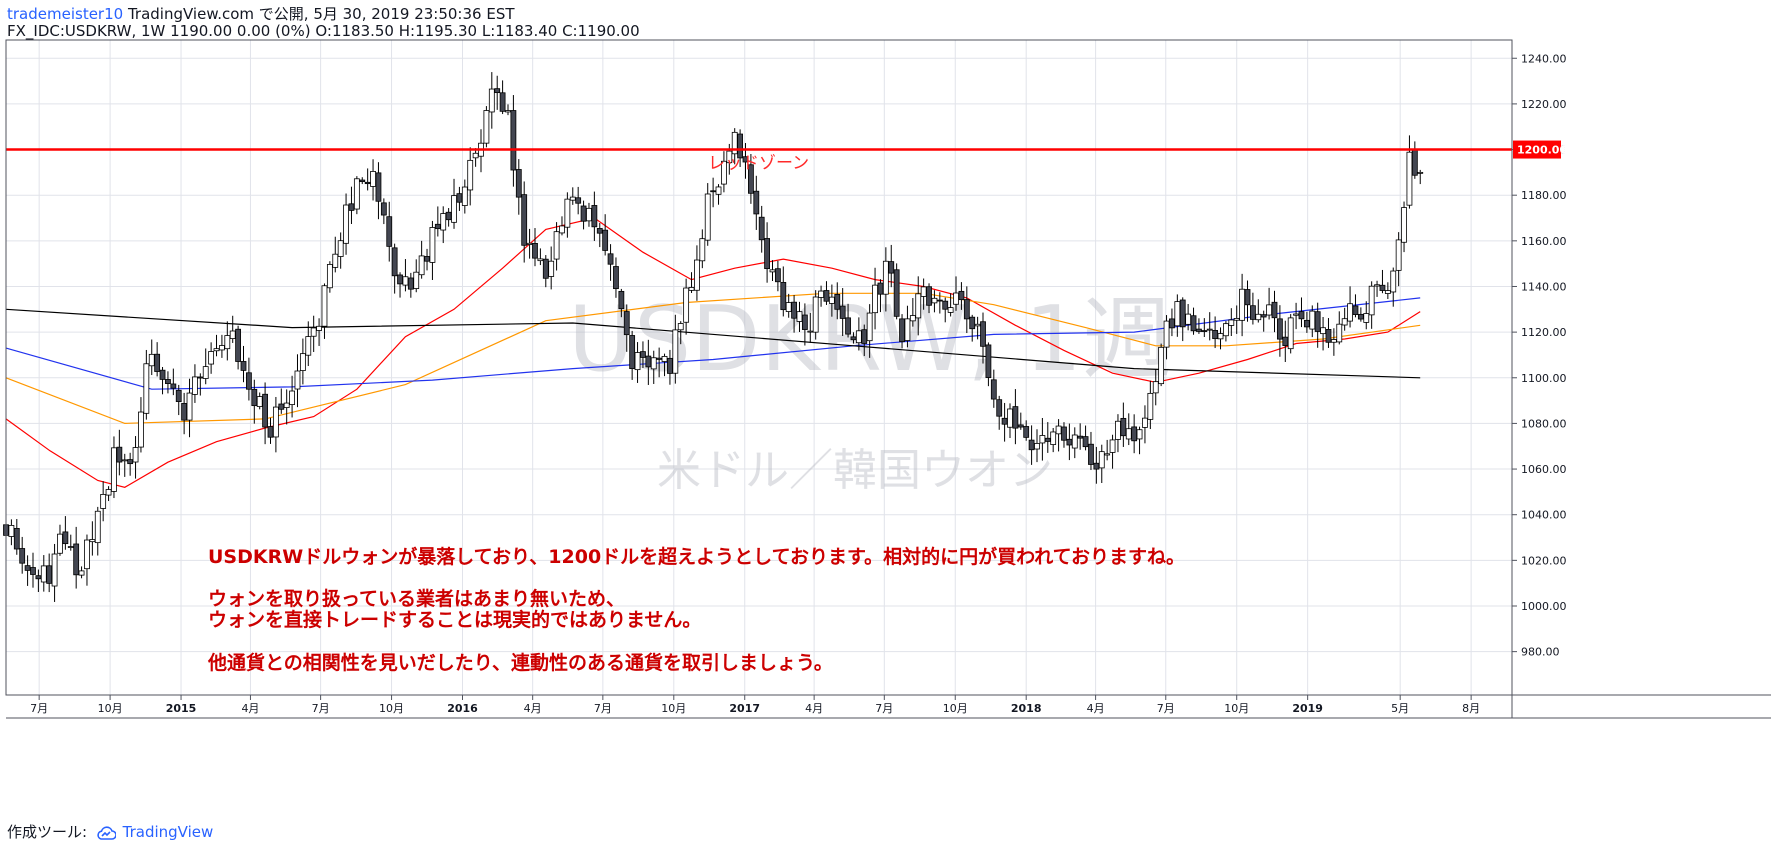 This screenshot has width=1771, height=849. Describe the element at coordinates (1540, 652) in the screenshot. I see `price-tick-label: 980.00` at that location.